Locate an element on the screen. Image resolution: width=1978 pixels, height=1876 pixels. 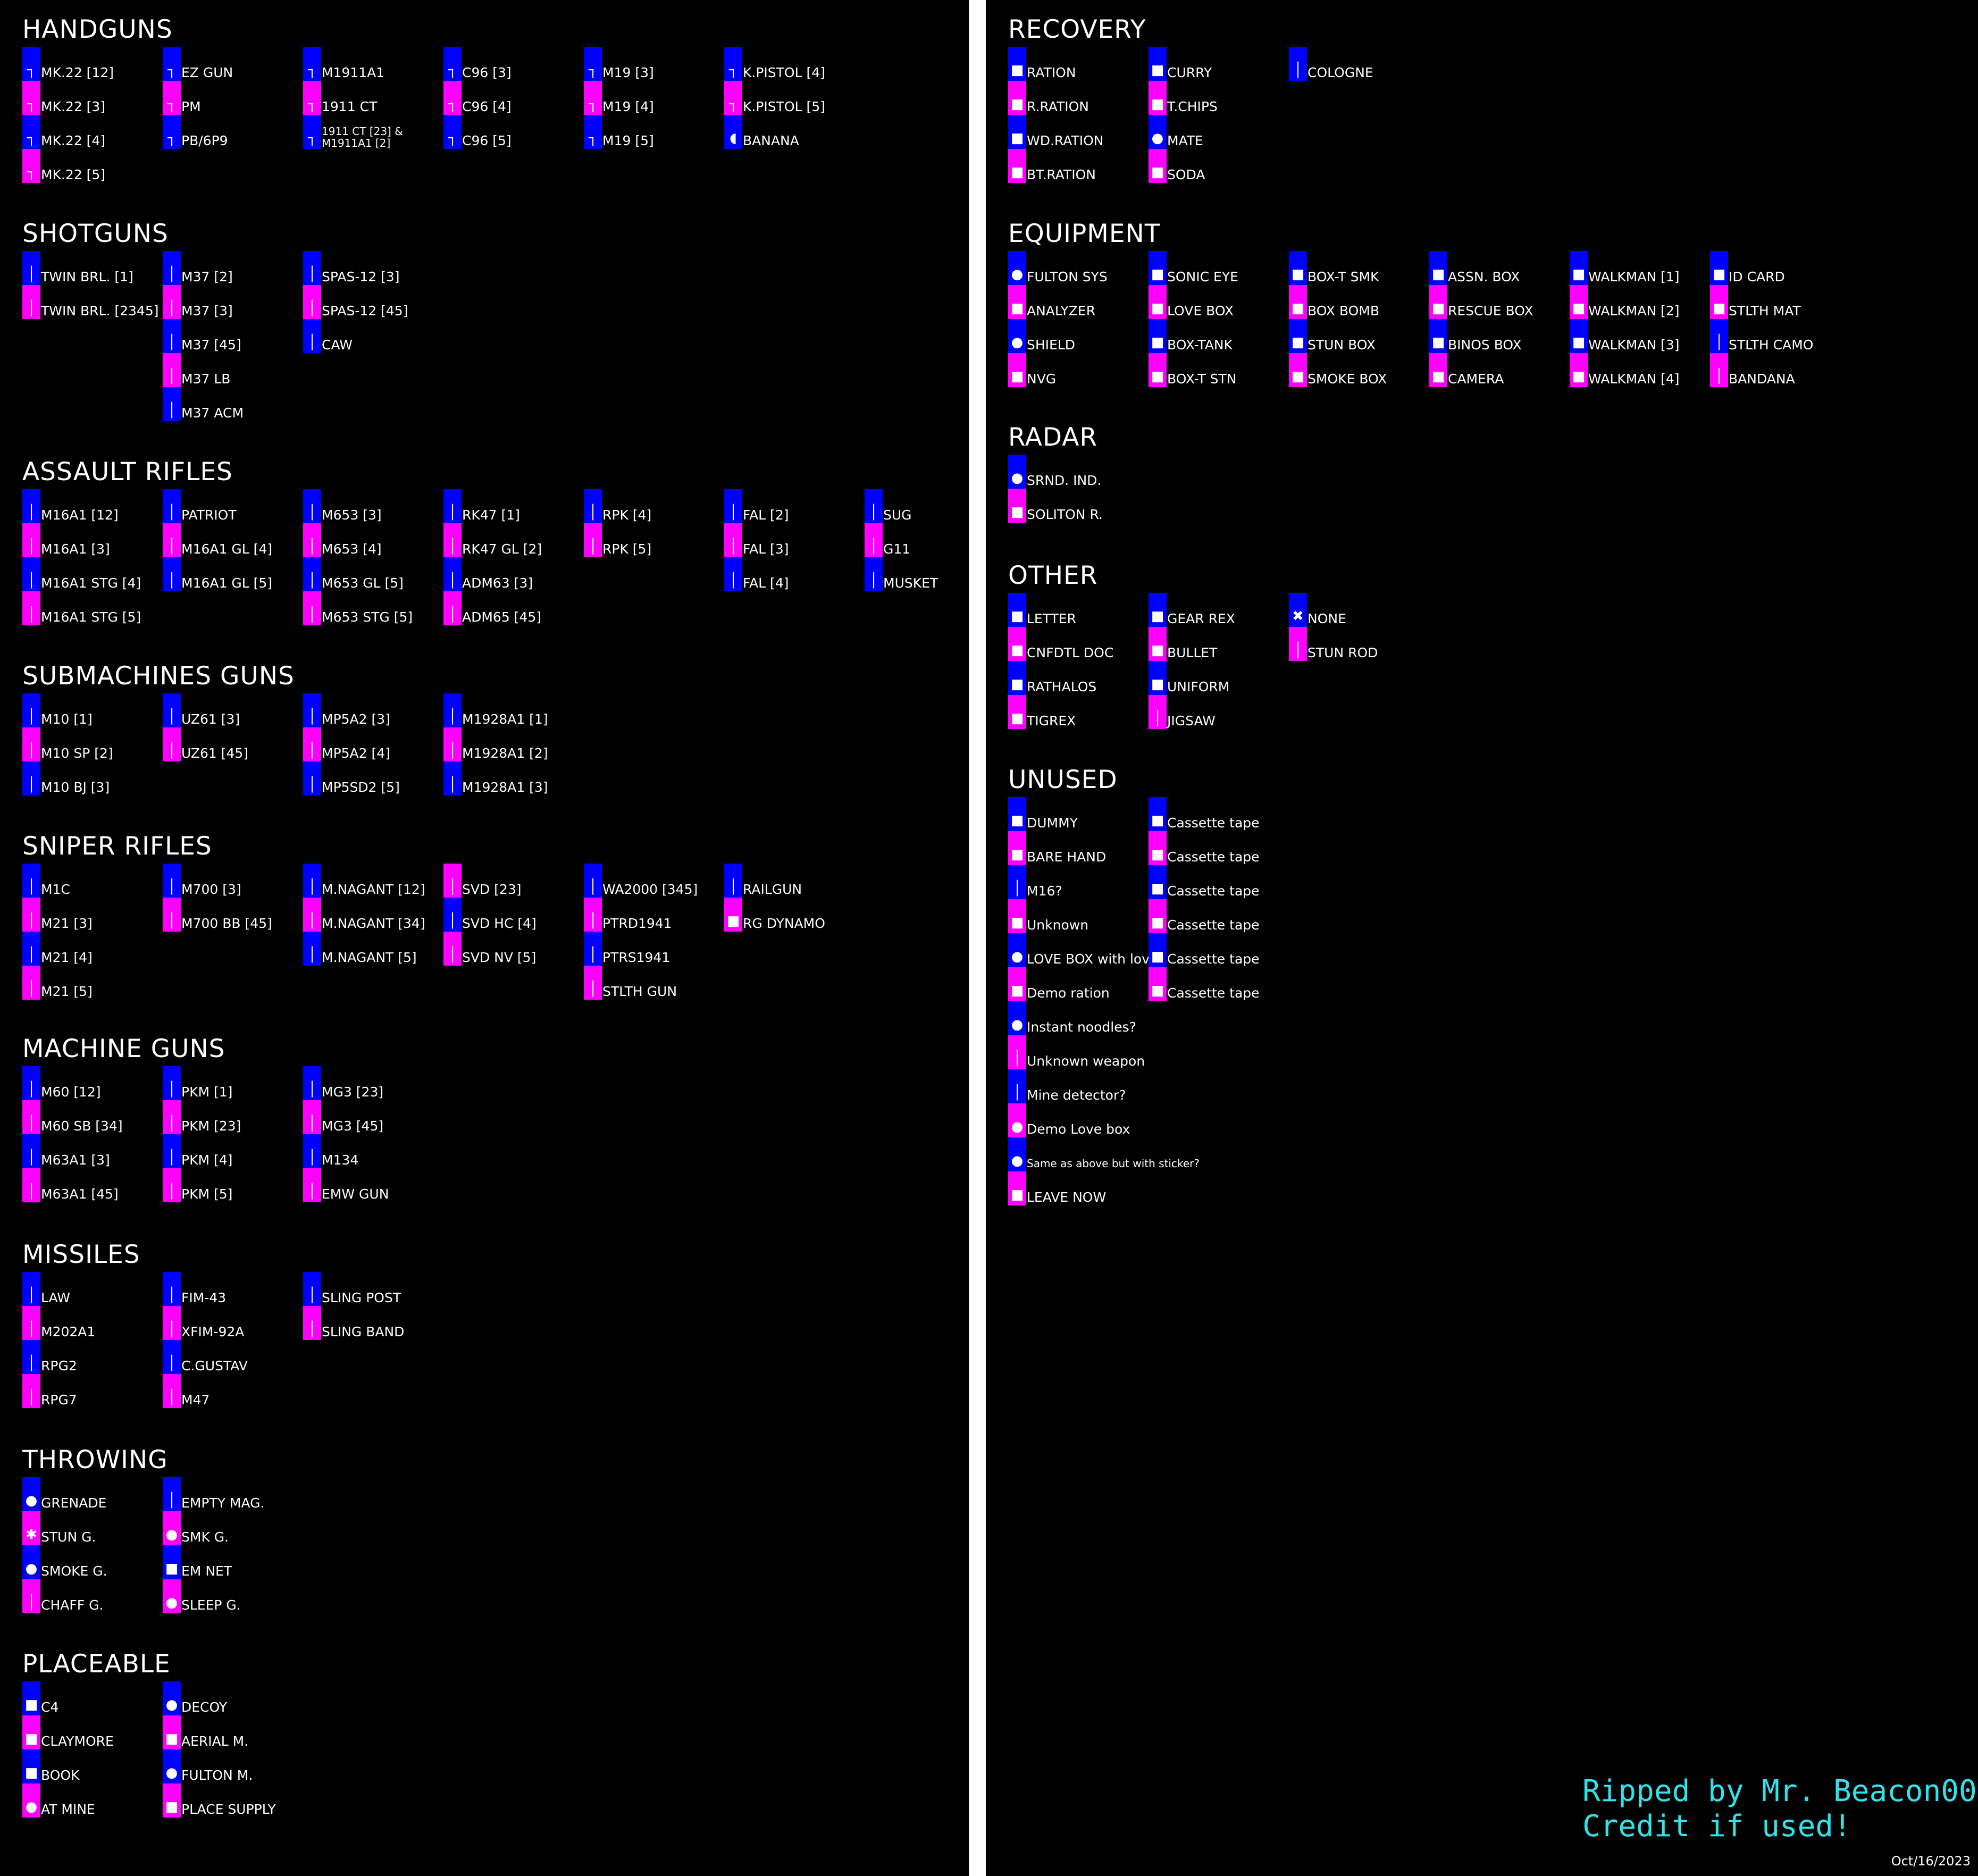
item-label: ID CARD is located at coordinates (1757, 277).